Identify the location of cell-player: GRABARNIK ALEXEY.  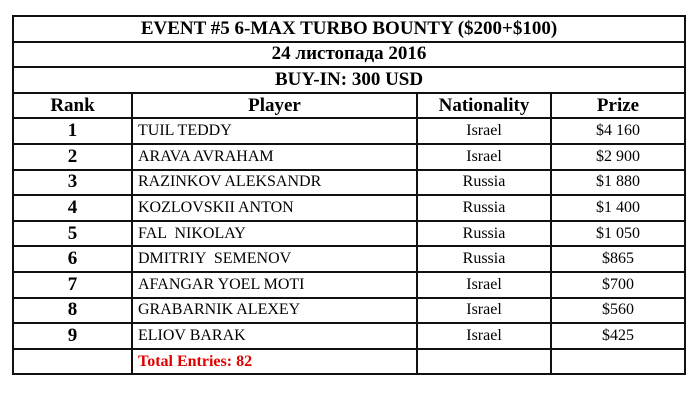
(274, 310).